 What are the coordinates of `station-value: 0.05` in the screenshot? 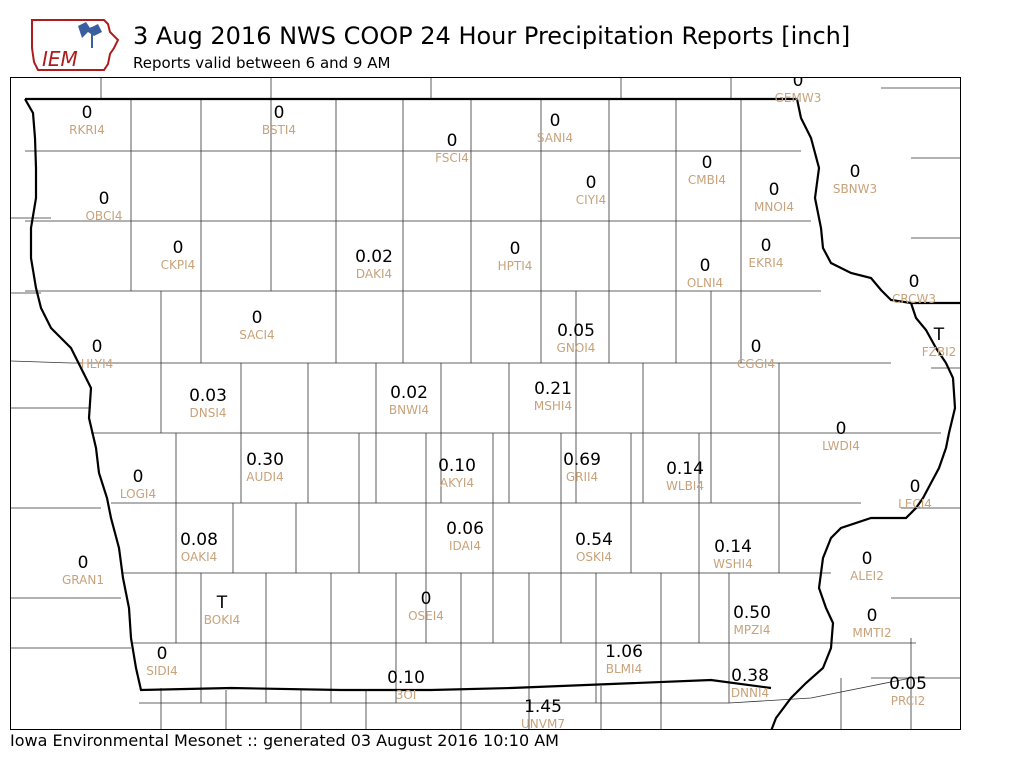 It's located at (576, 331).